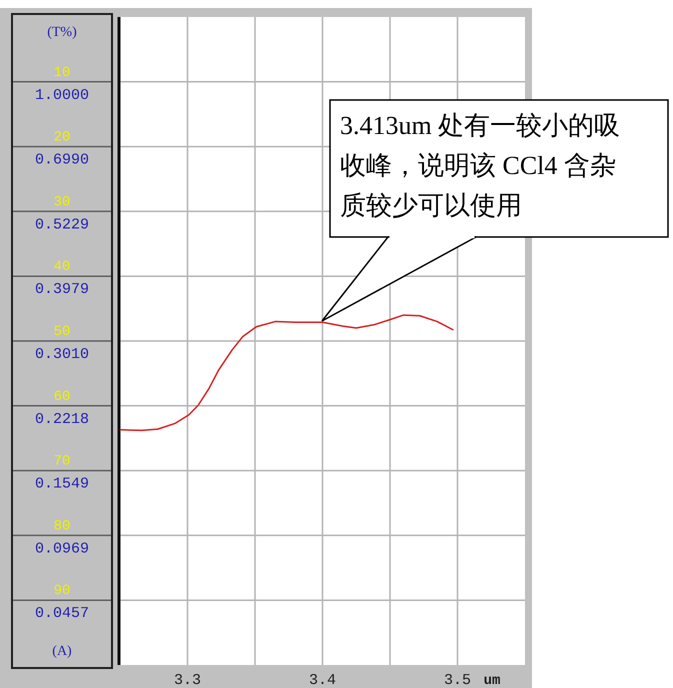  What do you see at coordinates (62, 138) in the screenshot?
I see `y-tick-label: 20` at bounding box center [62, 138].